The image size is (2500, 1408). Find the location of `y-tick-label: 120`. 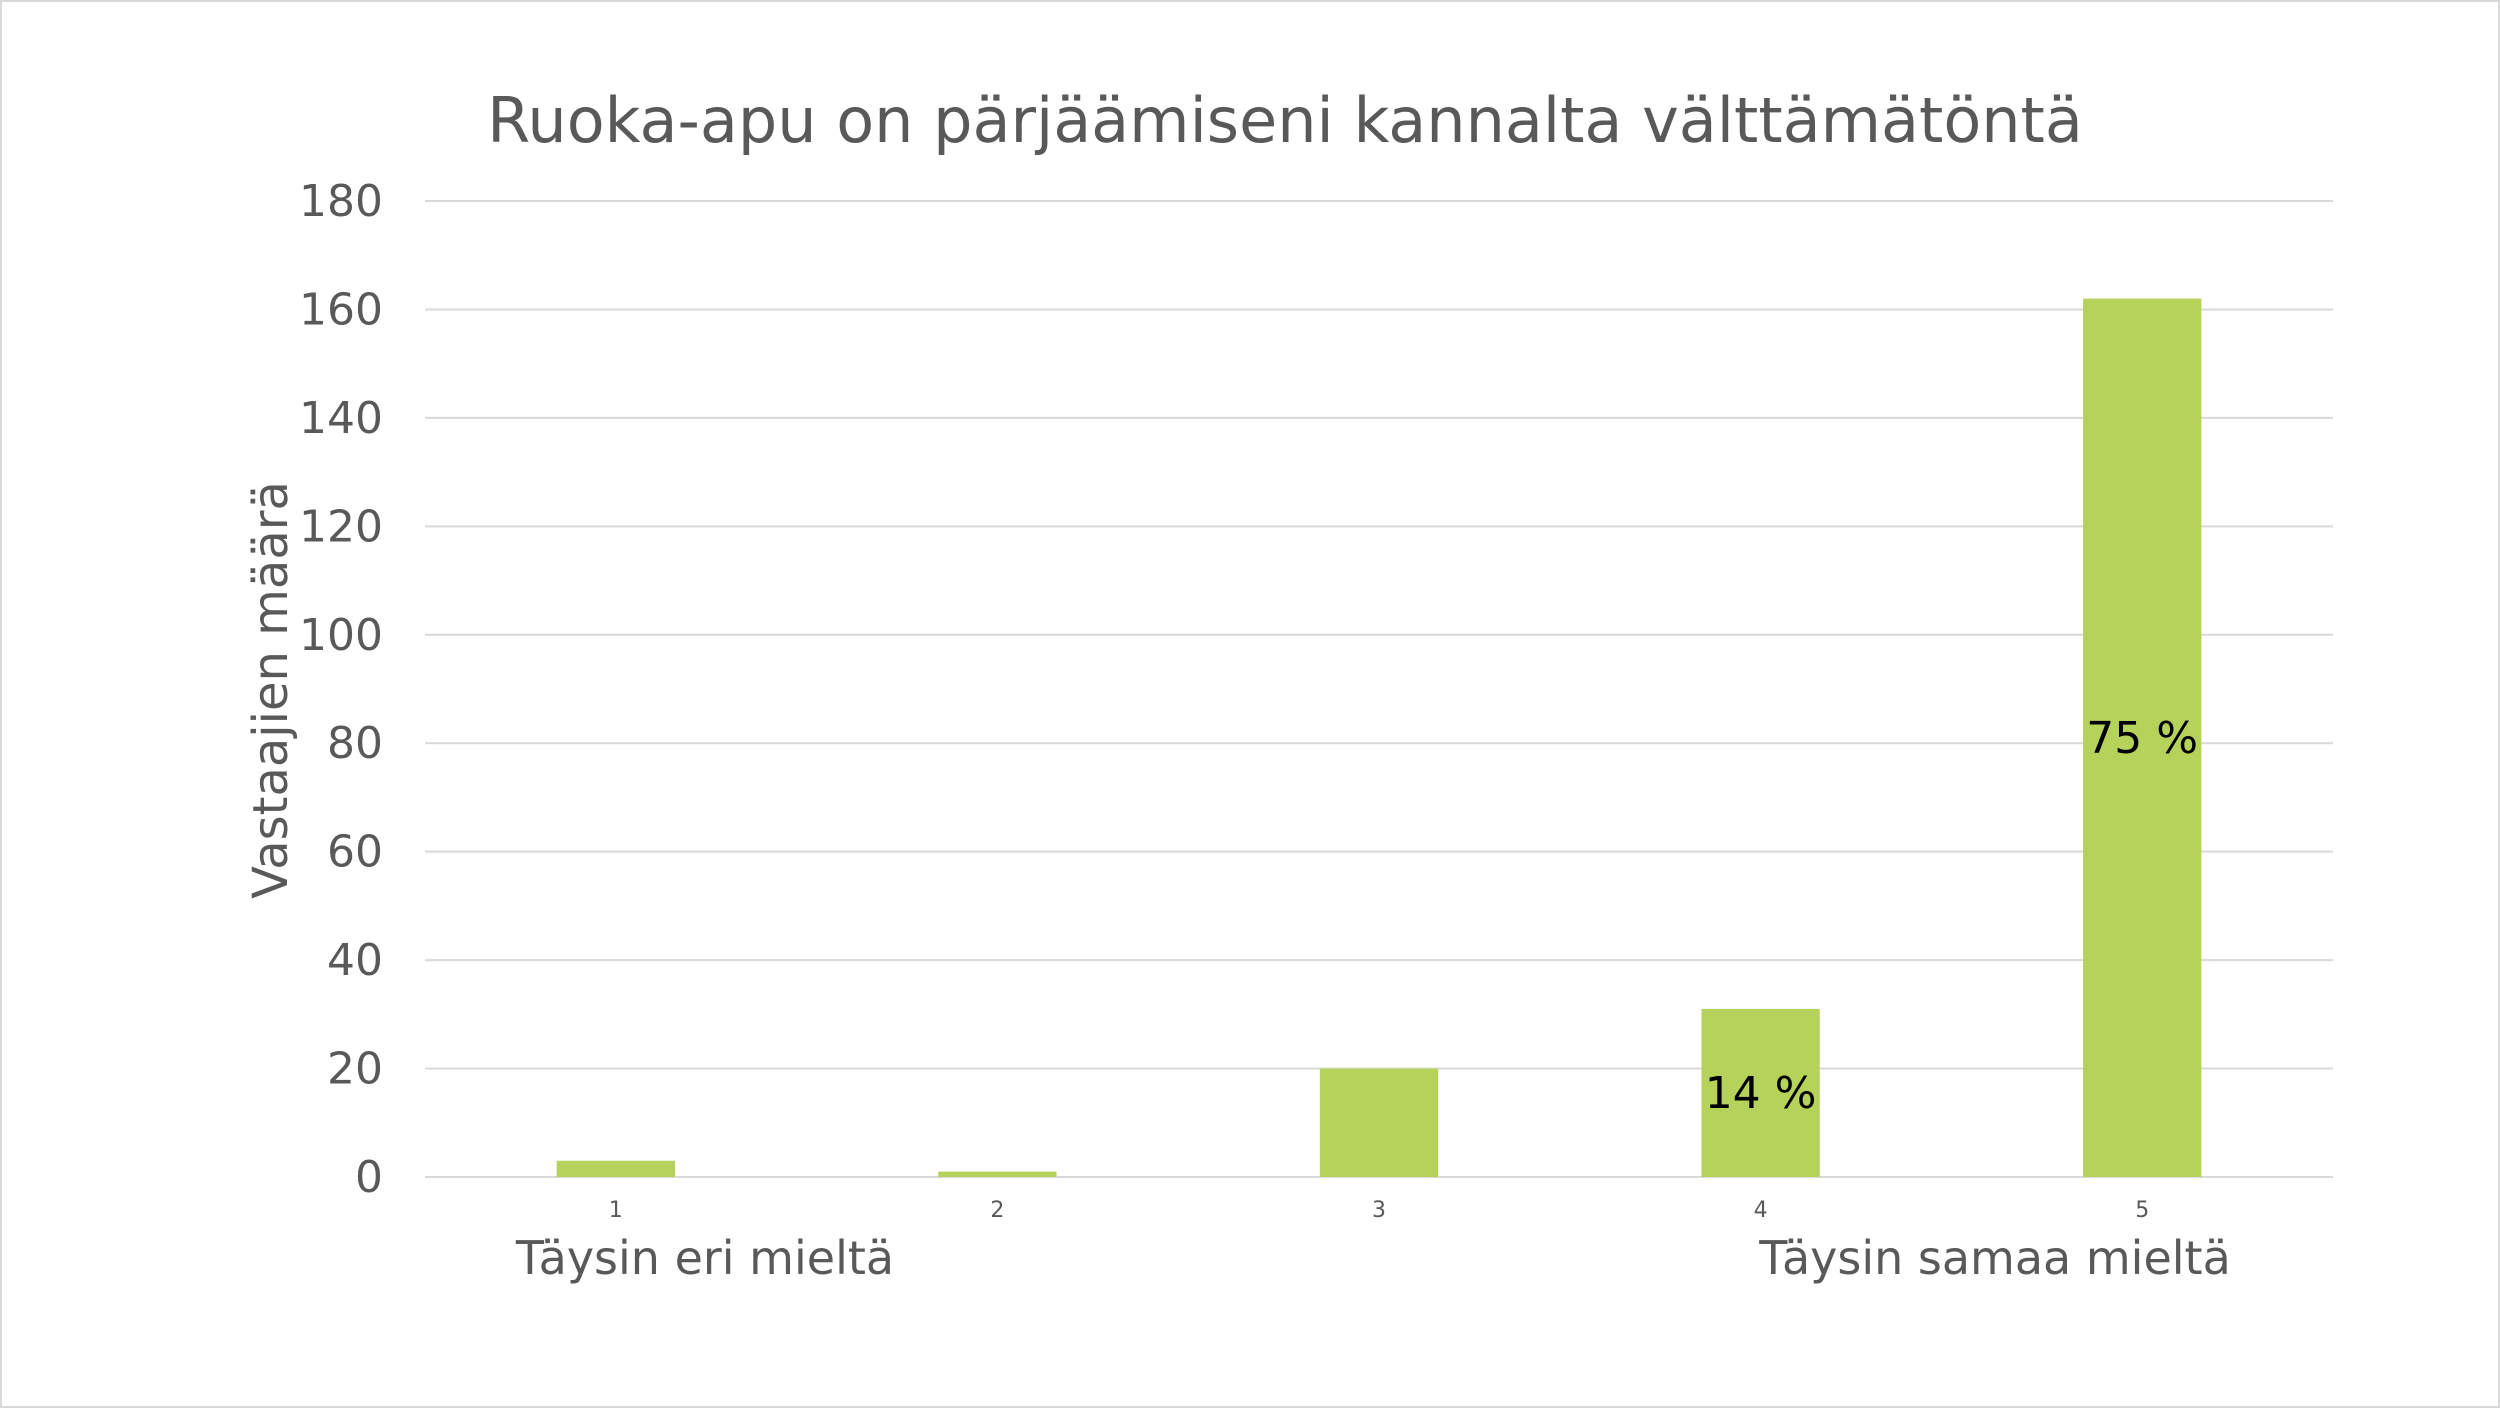

y-tick-label: 120 is located at coordinates (341, 526).